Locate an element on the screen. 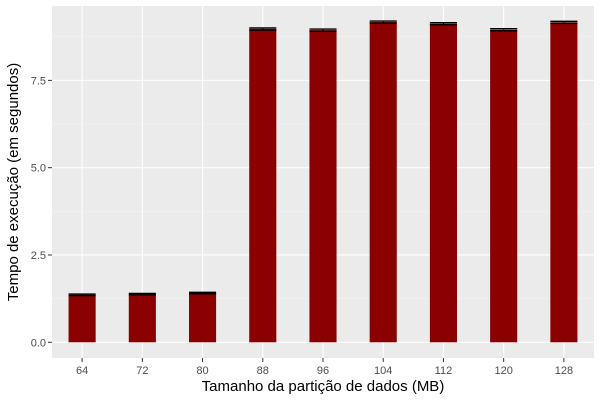 The image size is (600, 400). y-tick-label: 7.5 is located at coordinates (38, 81).